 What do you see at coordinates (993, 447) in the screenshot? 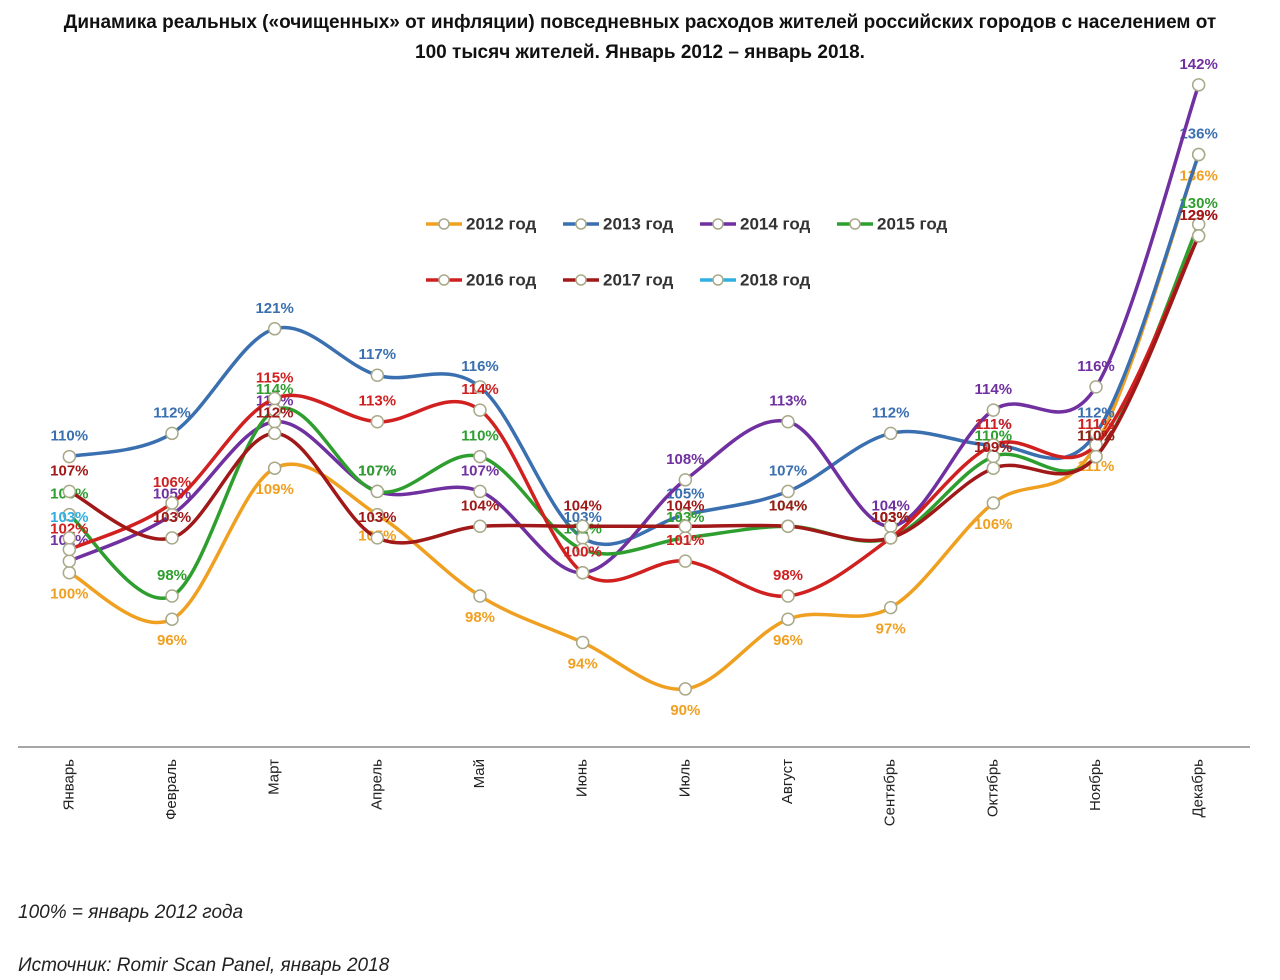
I see `data-label: 109%` at bounding box center [993, 447].